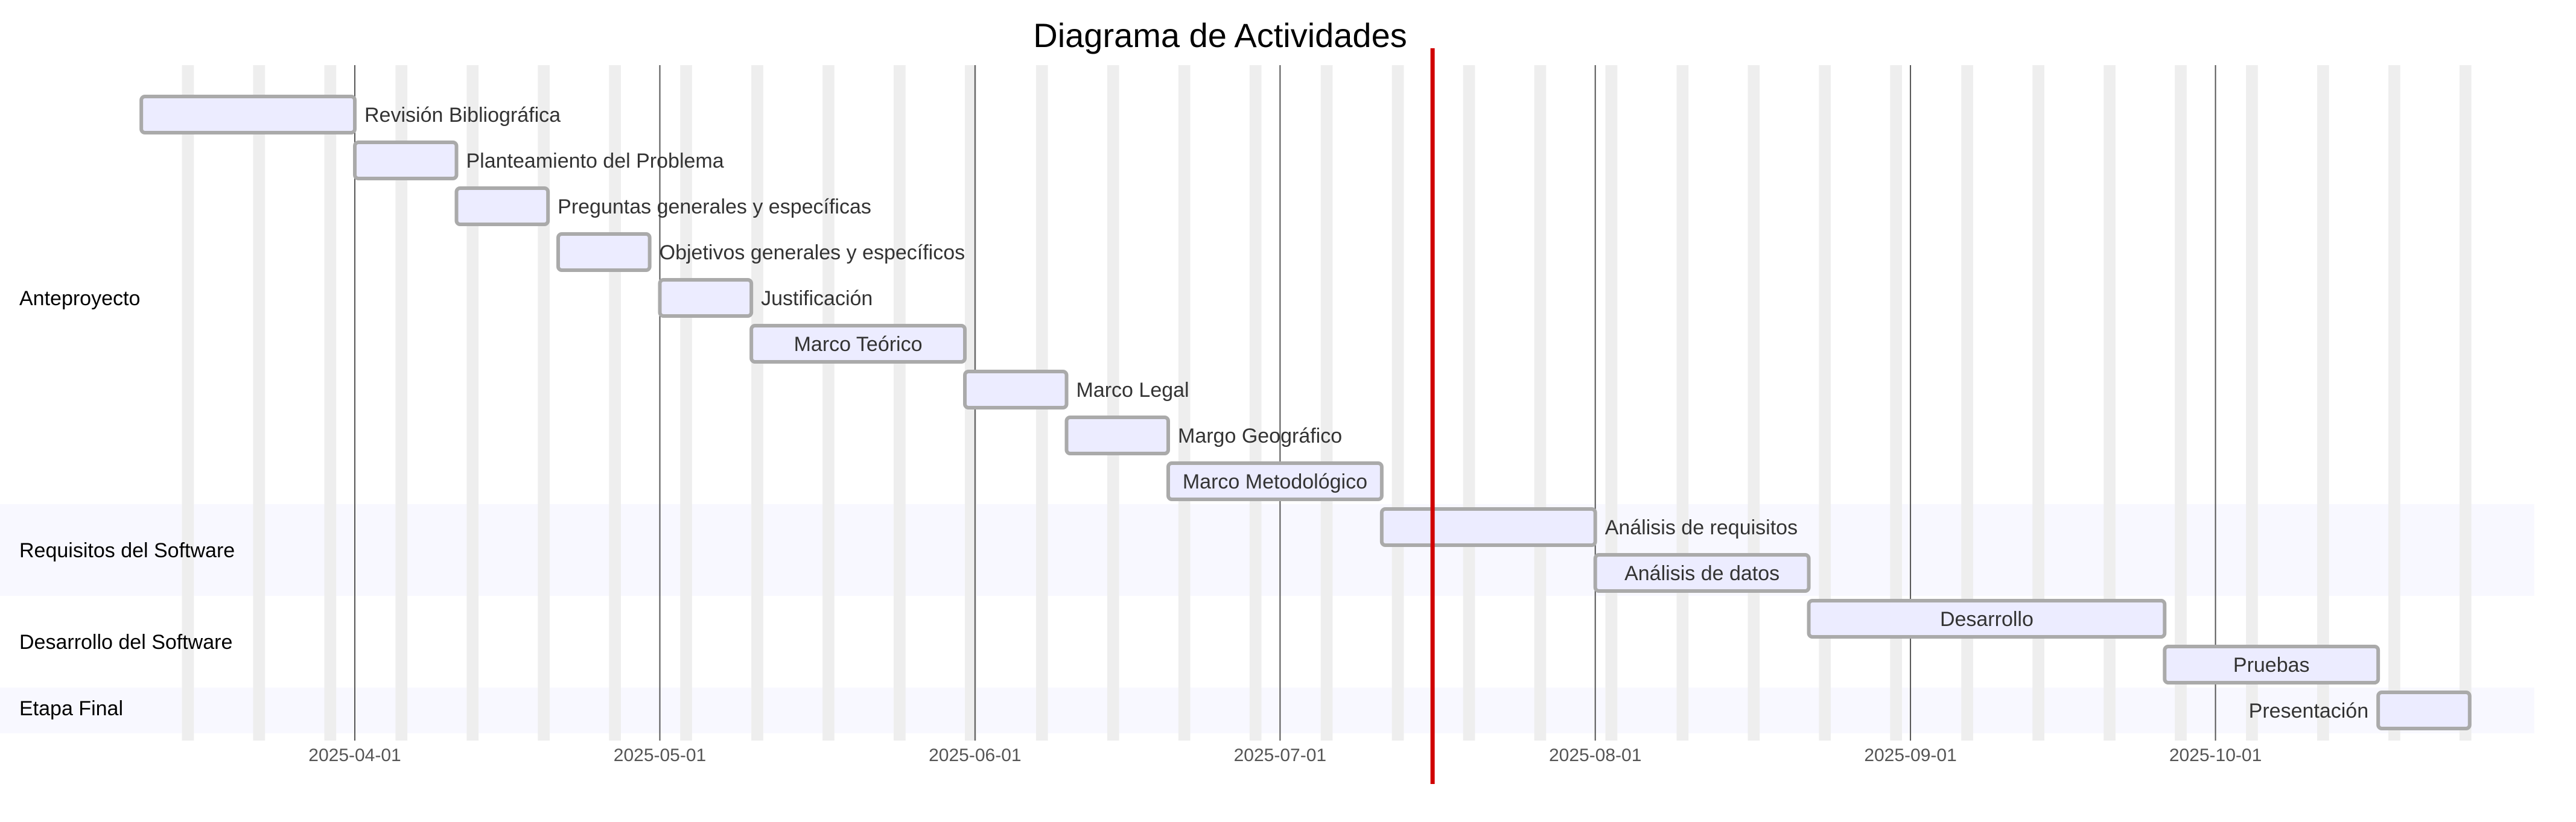 The image size is (2576, 822). What do you see at coordinates (1260, 436) in the screenshot?
I see `task-label: Margo Geográfico` at bounding box center [1260, 436].